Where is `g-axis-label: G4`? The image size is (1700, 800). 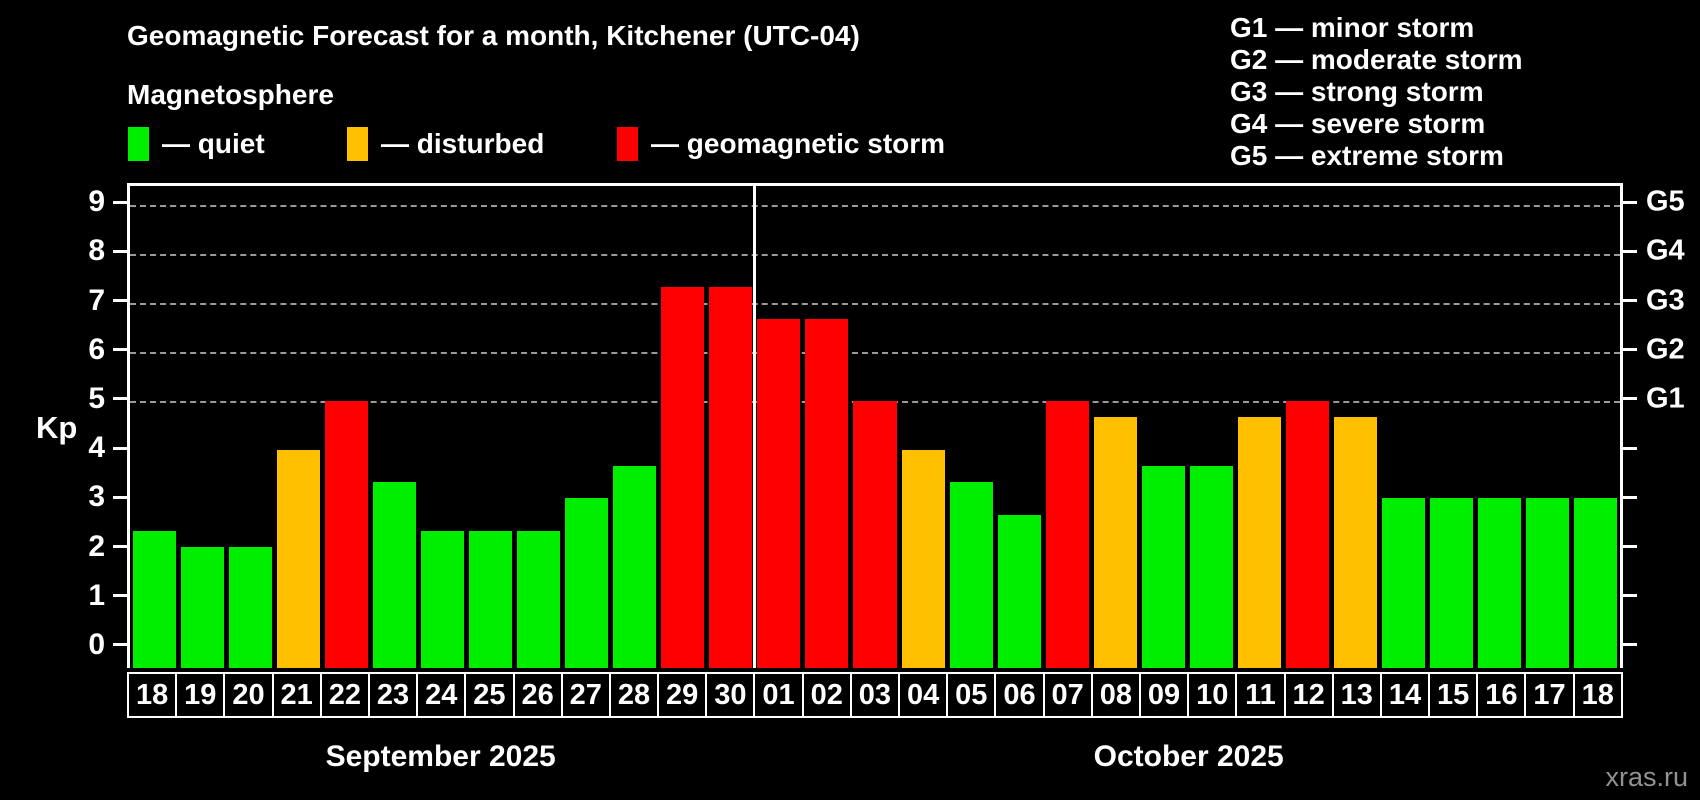
g-axis-label: G4 is located at coordinates (1665, 250).